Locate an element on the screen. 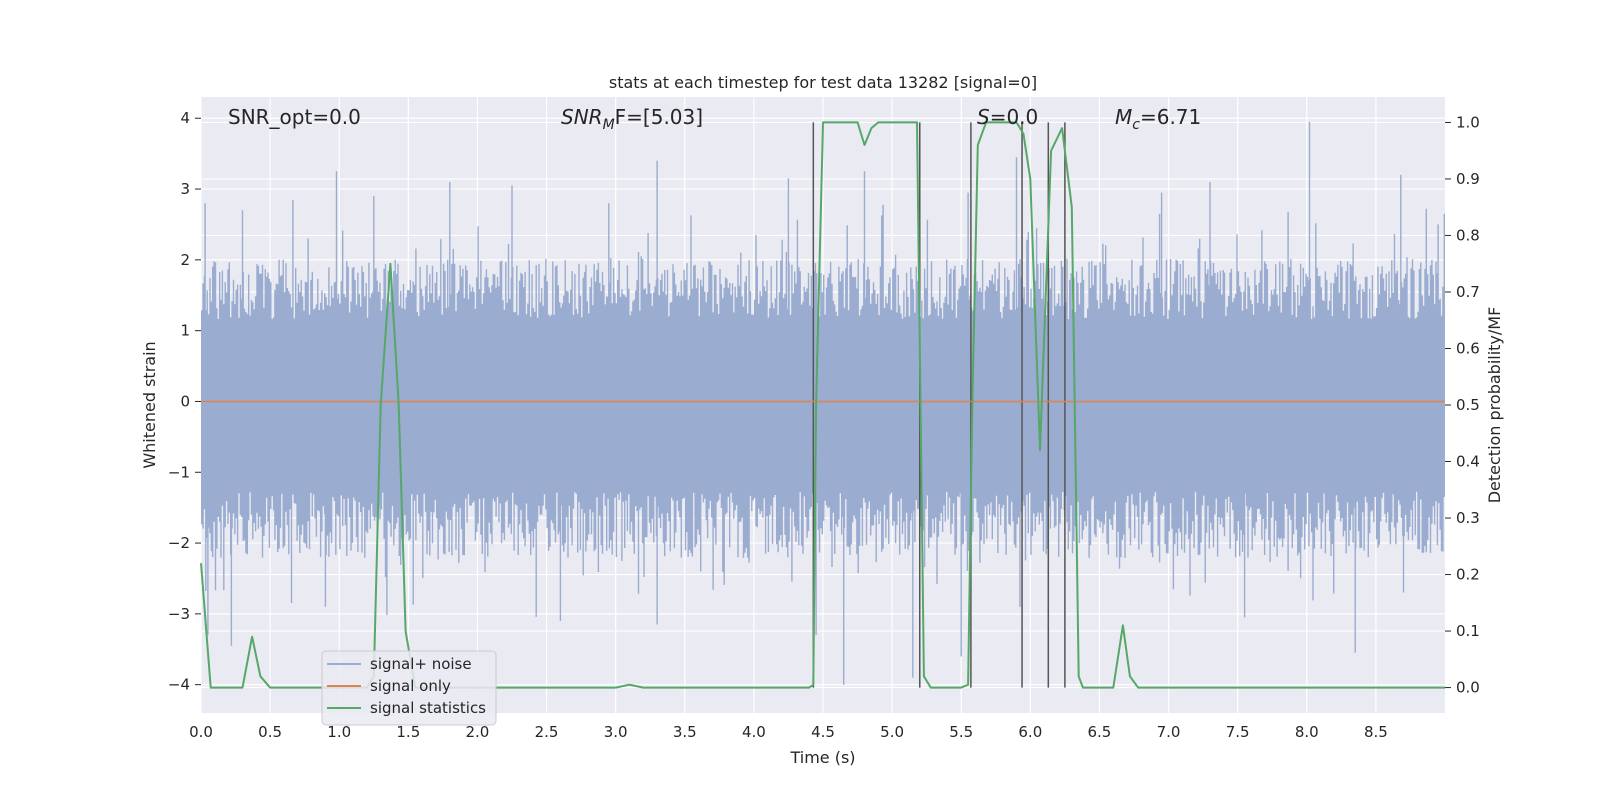 The width and height of the screenshot is (1600, 800). x-tick-label: 6.0 is located at coordinates (1030, 732).